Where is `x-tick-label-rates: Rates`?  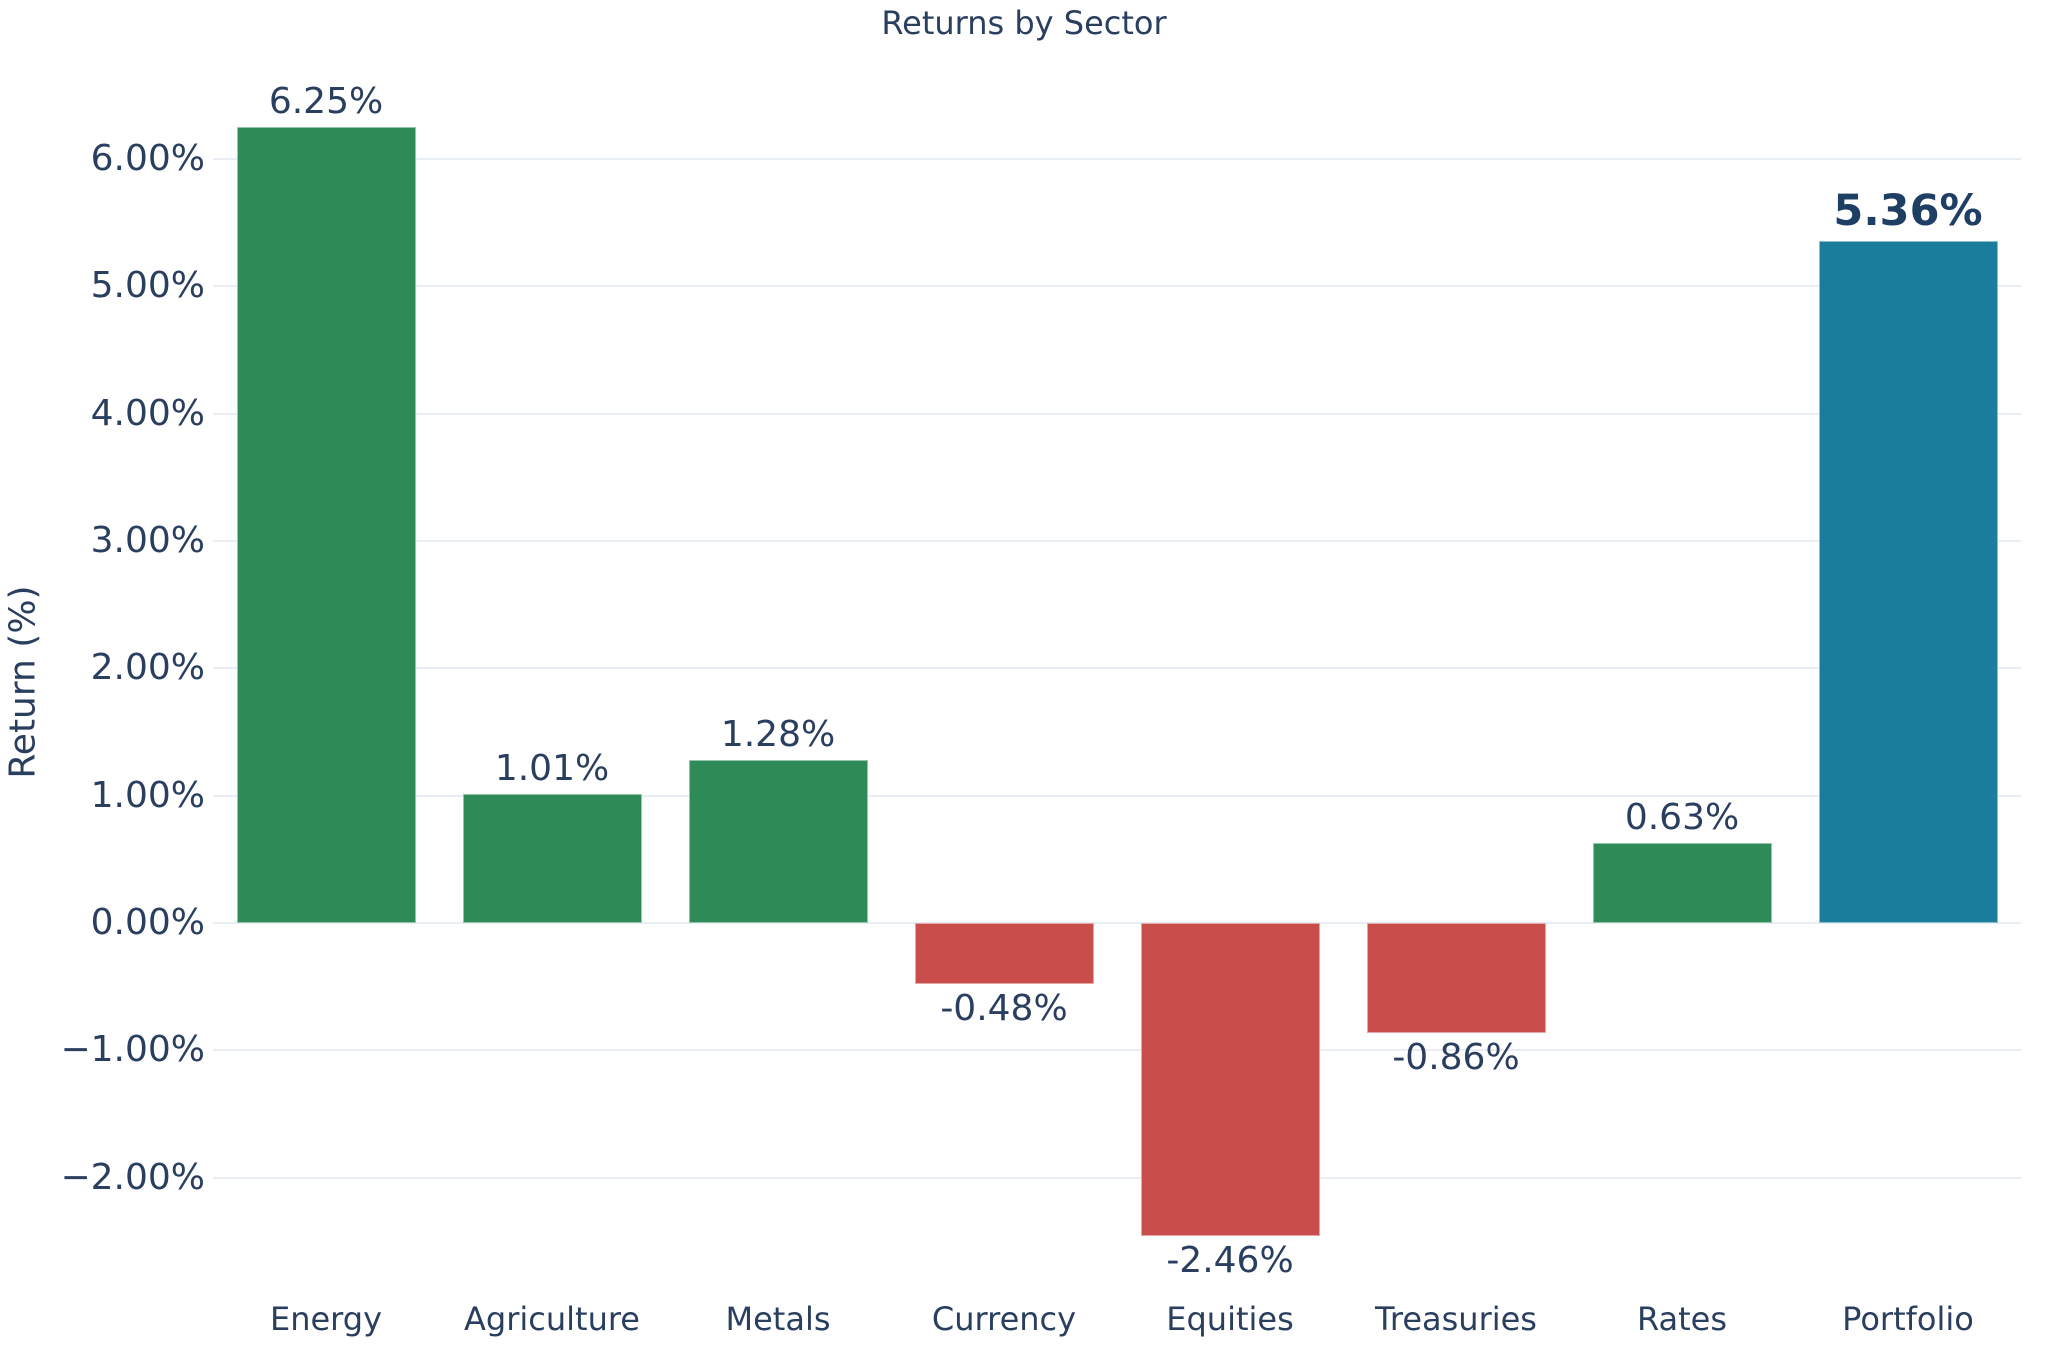
x-tick-label-rates: Rates is located at coordinates (1682, 1319).